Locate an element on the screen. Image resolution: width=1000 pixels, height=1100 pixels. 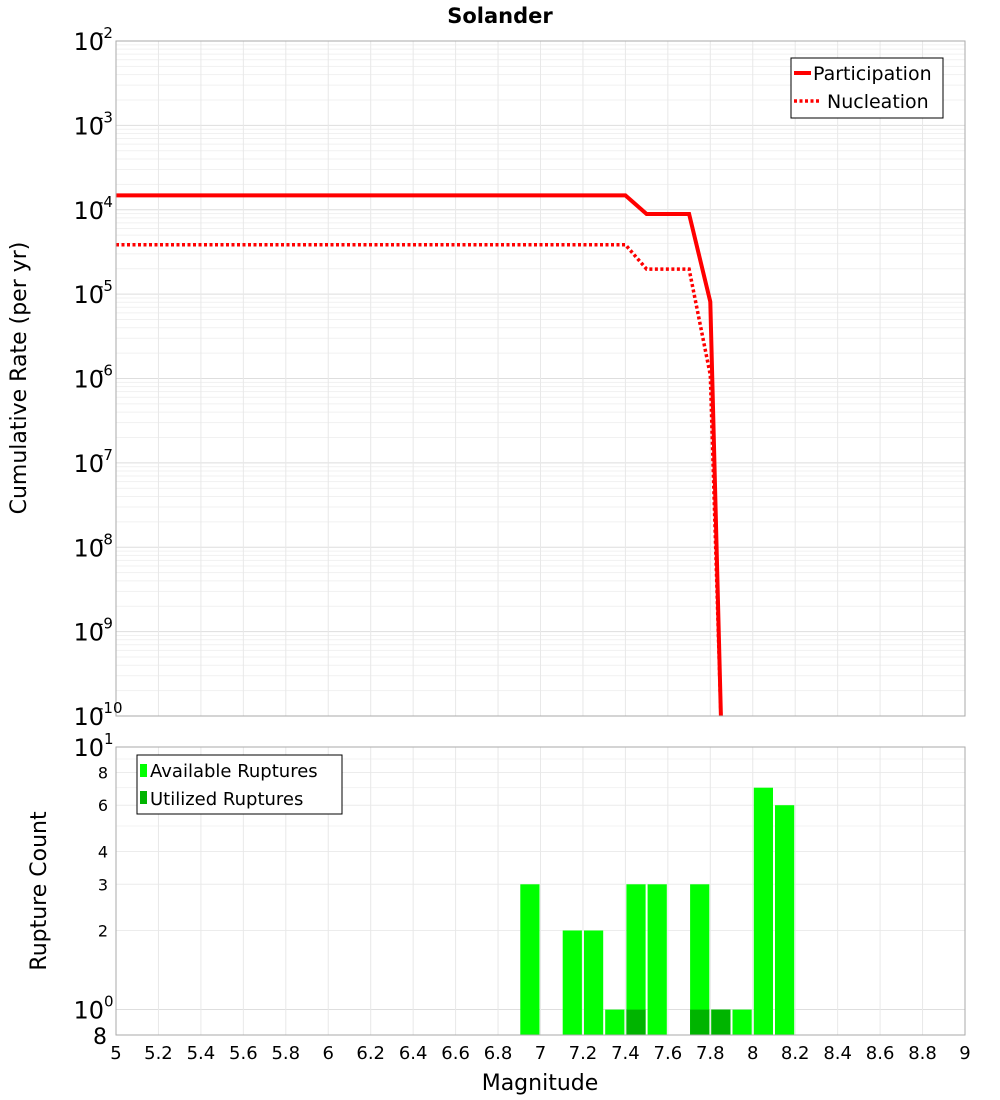
rate-y-tick-exponent: -10 is located at coordinates (110, 708).